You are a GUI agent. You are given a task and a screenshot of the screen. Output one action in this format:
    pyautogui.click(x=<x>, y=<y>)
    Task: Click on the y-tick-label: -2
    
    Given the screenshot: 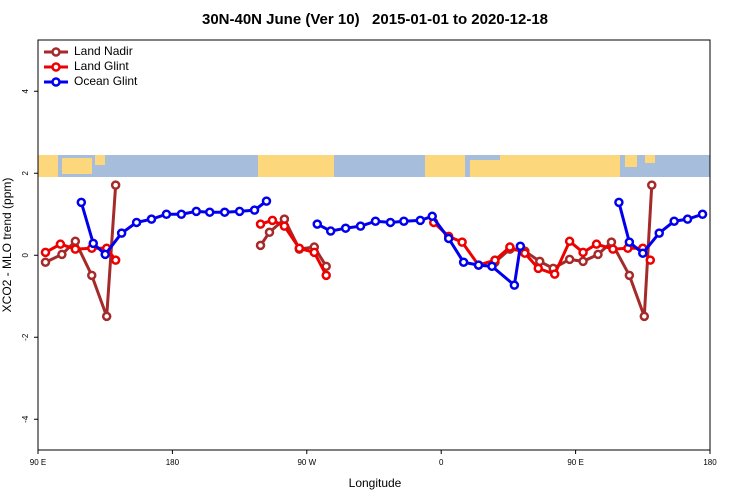 What is the action you would take?
    pyautogui.click(x=25, y=337)
    